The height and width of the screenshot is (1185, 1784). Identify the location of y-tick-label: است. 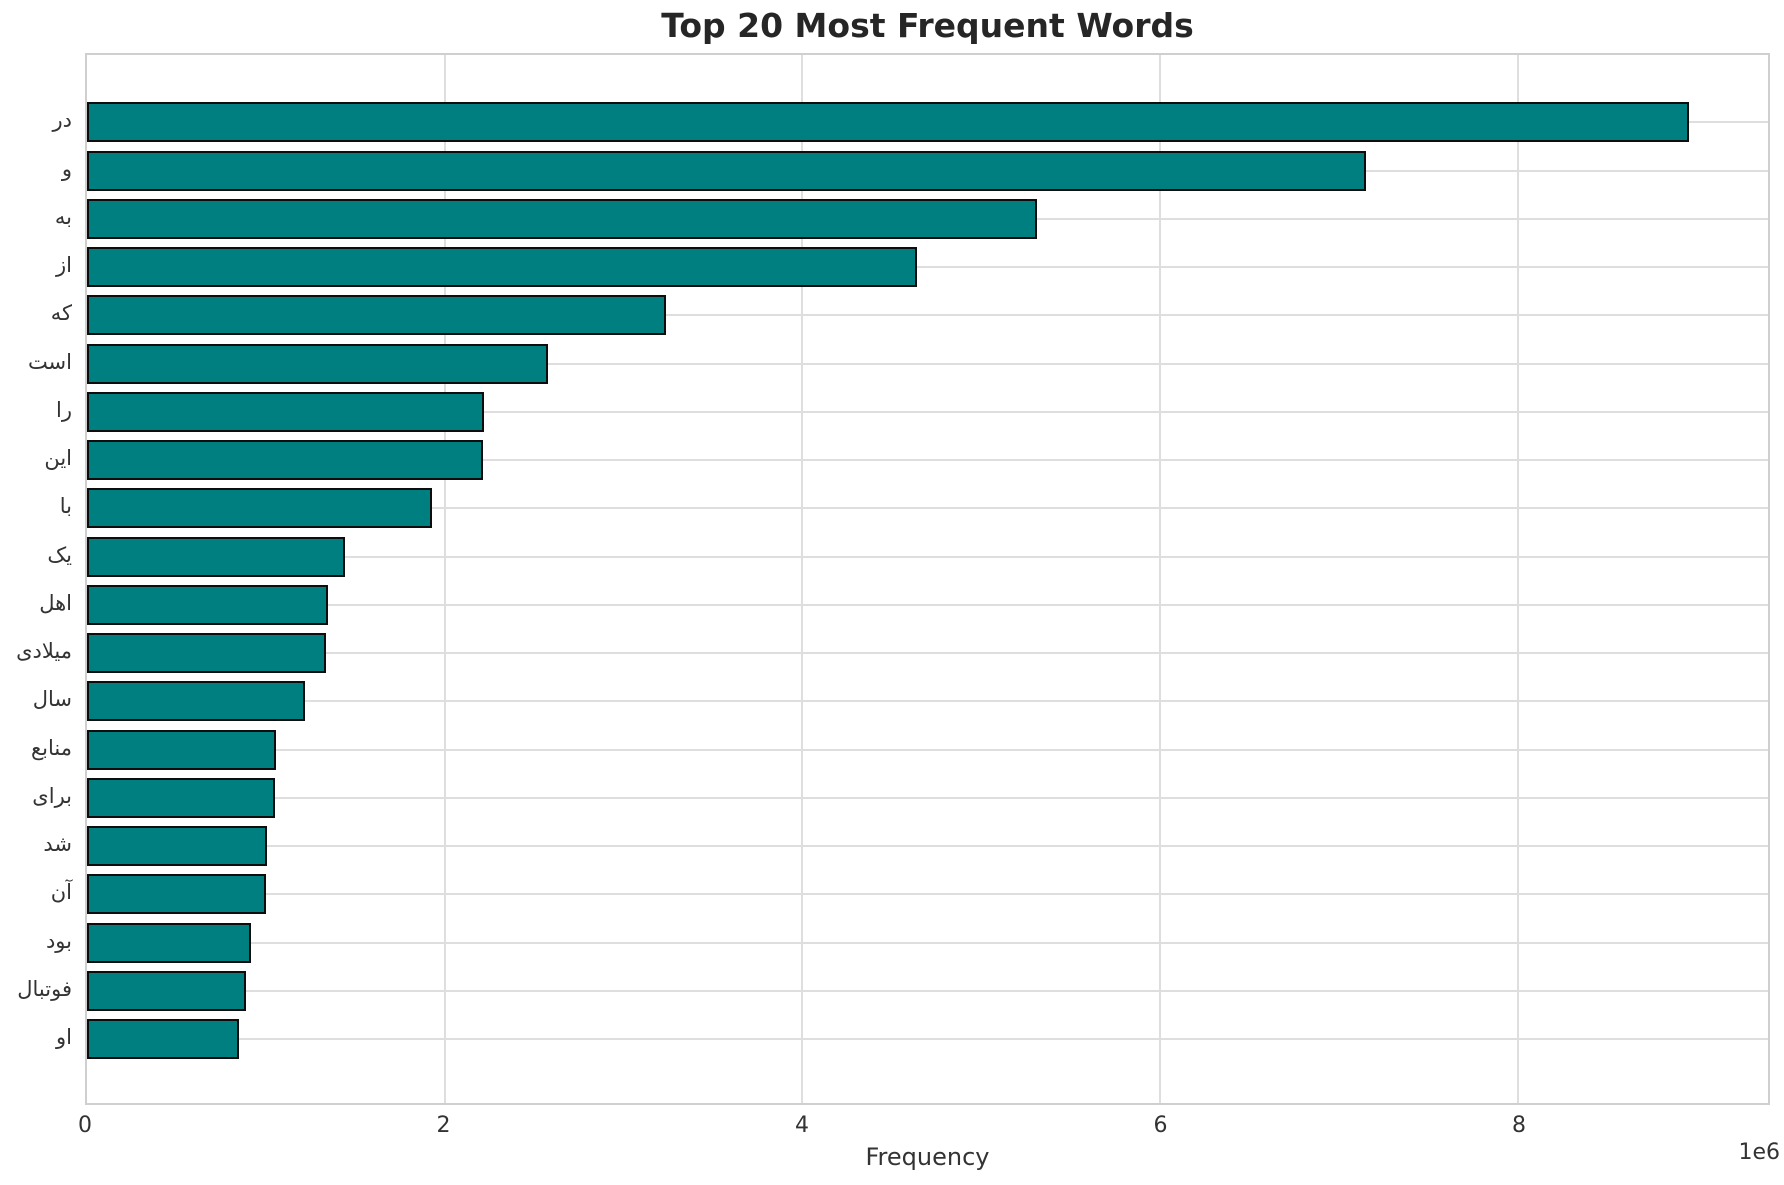
(49, 361).